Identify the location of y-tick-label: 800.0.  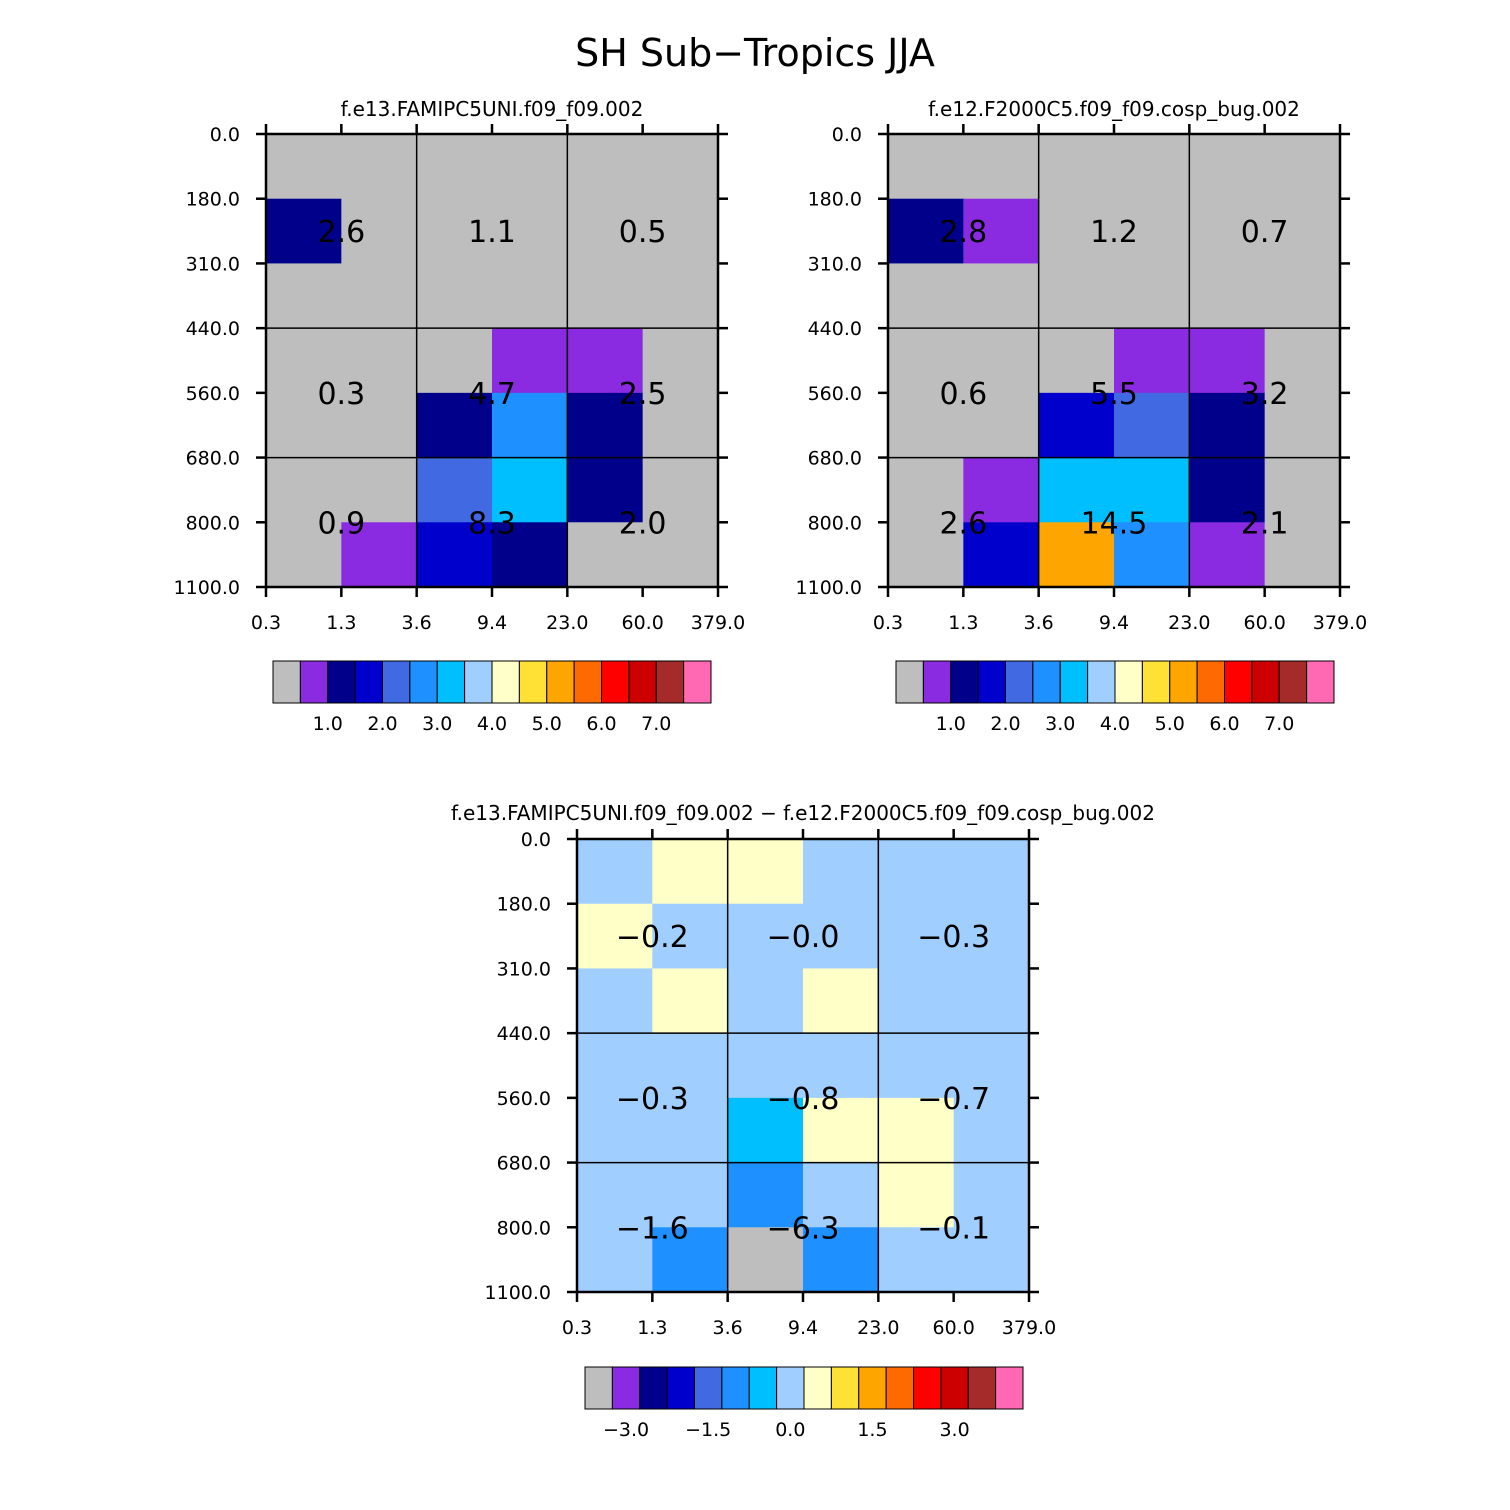
(213, 523).